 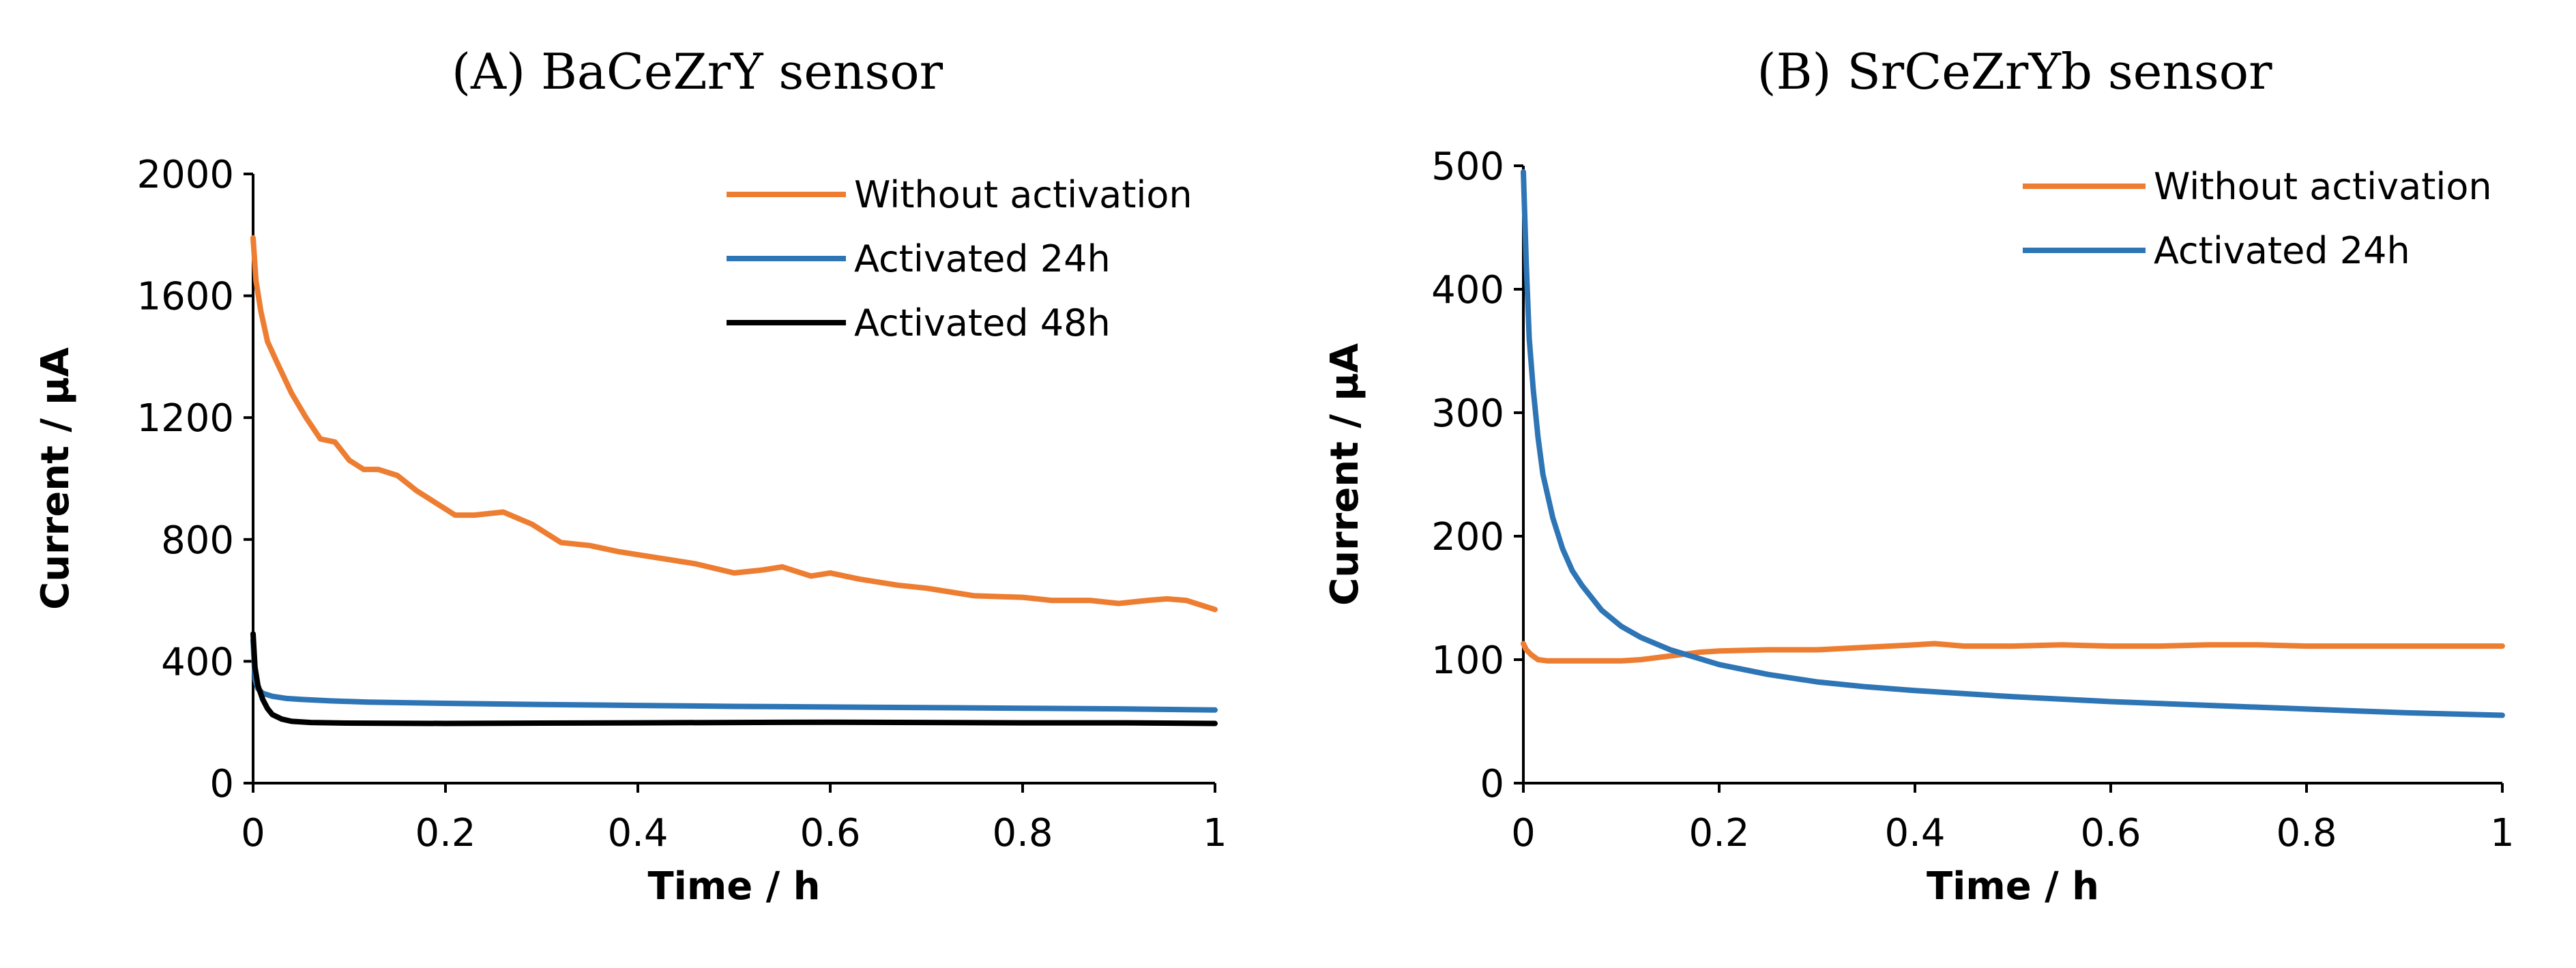 What do you see at coordinates (697, 71) in the screenshot?
I see `chart-title: (A) BaCeZrY sensor` at bounding box center [697, 71].